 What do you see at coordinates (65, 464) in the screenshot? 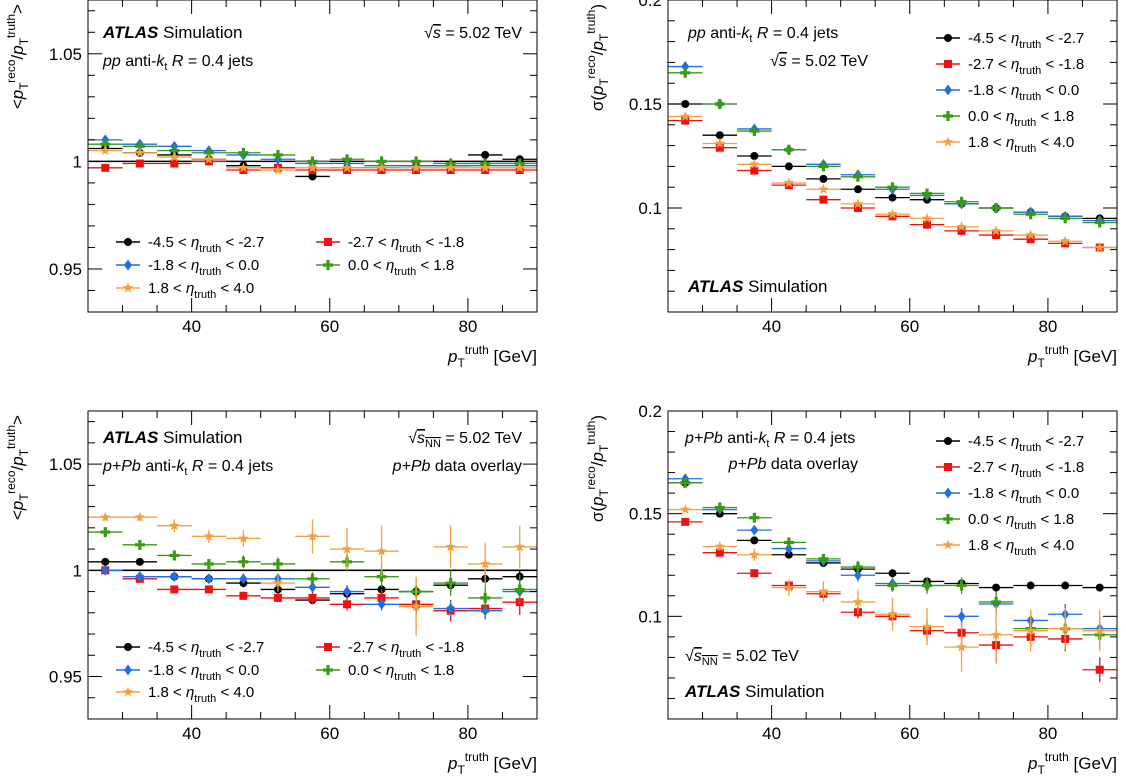
I see `y-tick-label: 1.05` at bounding box center [65, 464].